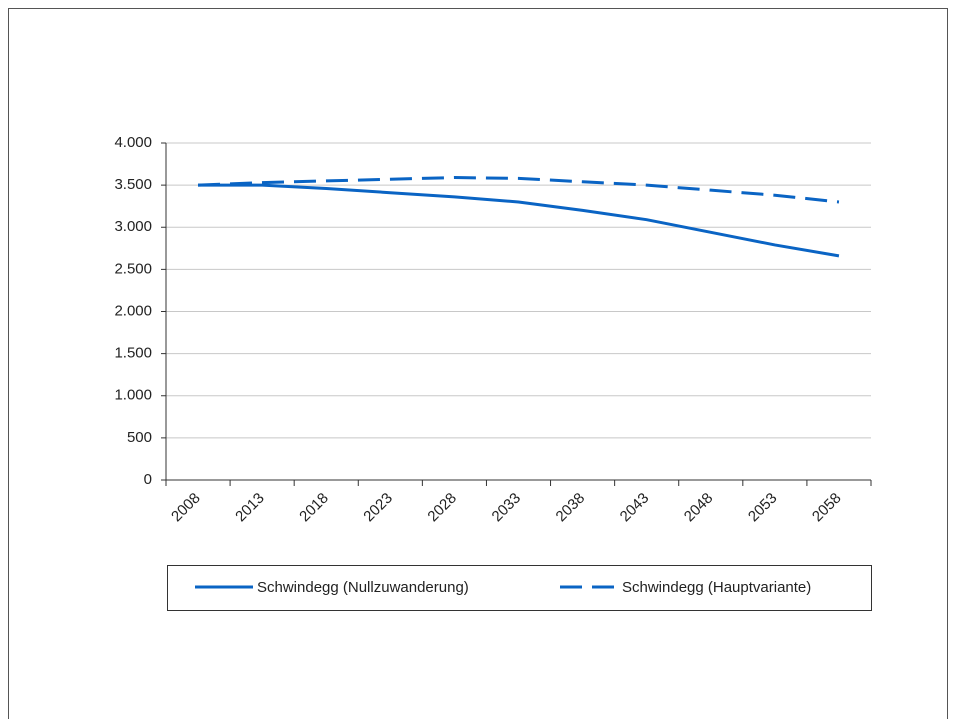  I want to click on y-tick-label: 3.000, so click(133, 226).